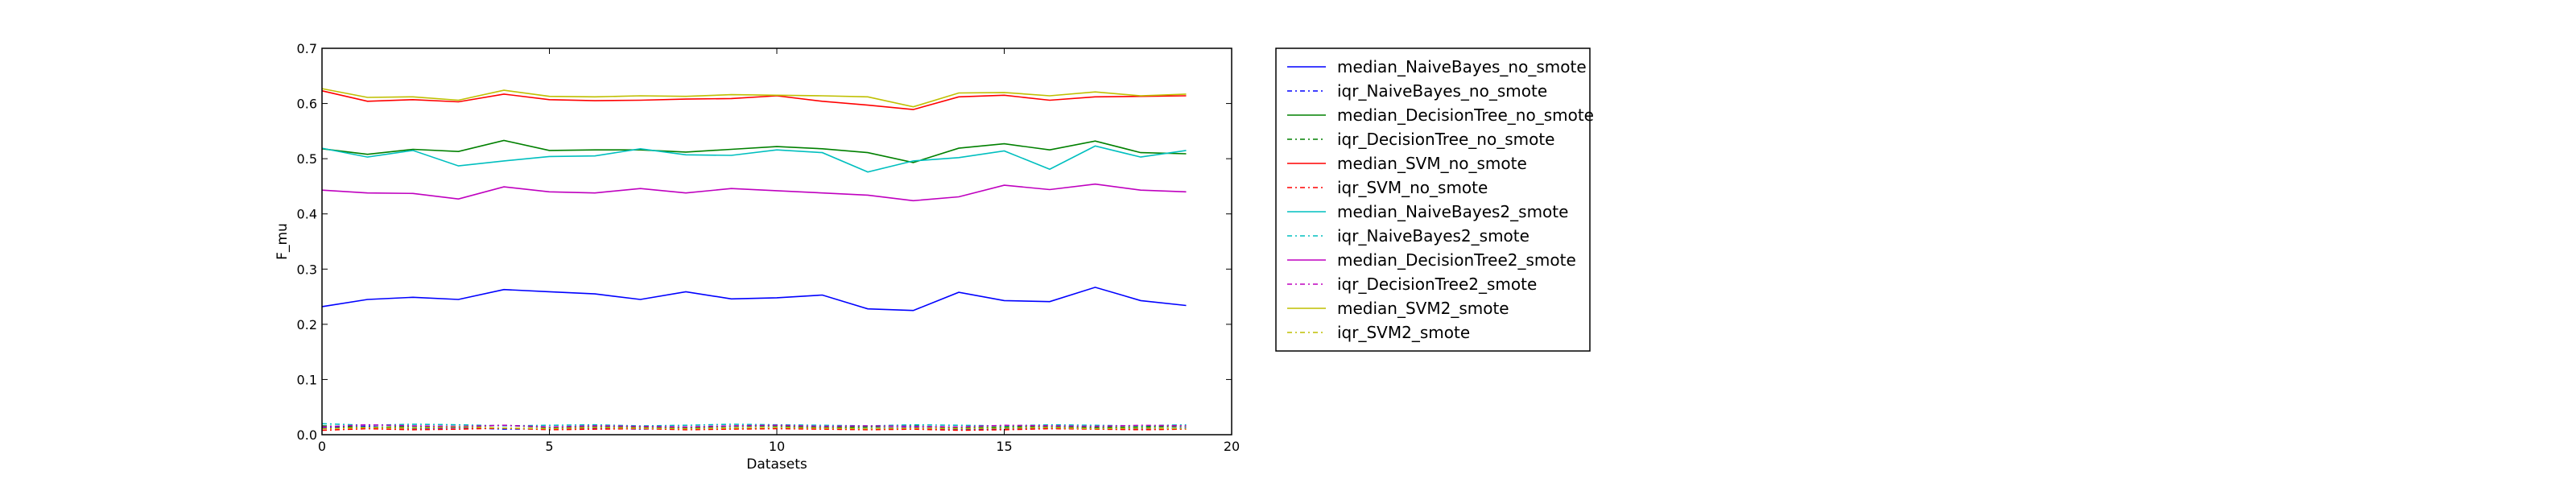  Describe the element at coordinates (283, 242) in the screenshot. I see `y-axis-label: F_mu` at that location.